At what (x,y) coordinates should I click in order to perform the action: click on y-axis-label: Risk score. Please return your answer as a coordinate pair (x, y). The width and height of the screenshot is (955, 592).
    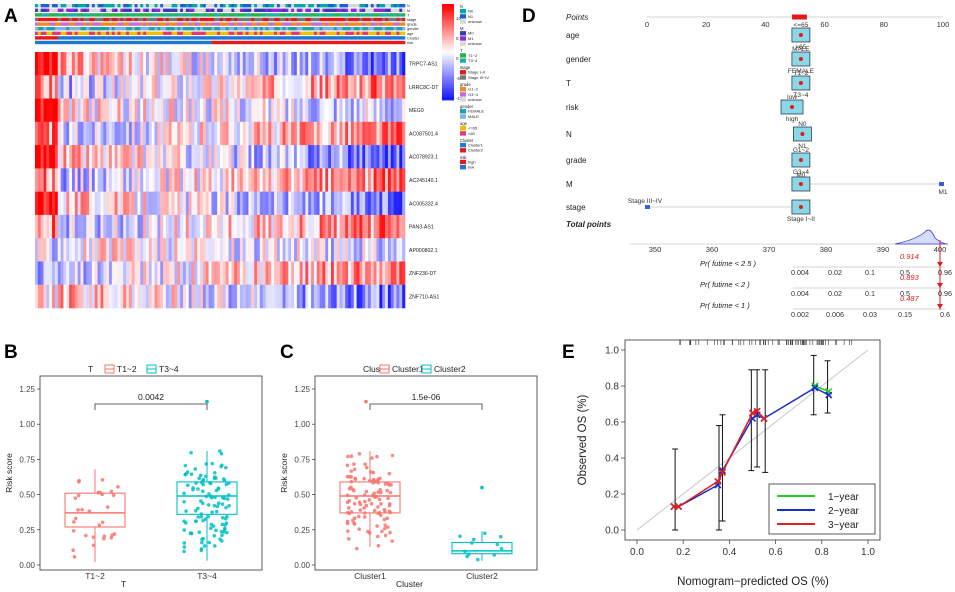
    Looking at the image, I should click on (284, 473).